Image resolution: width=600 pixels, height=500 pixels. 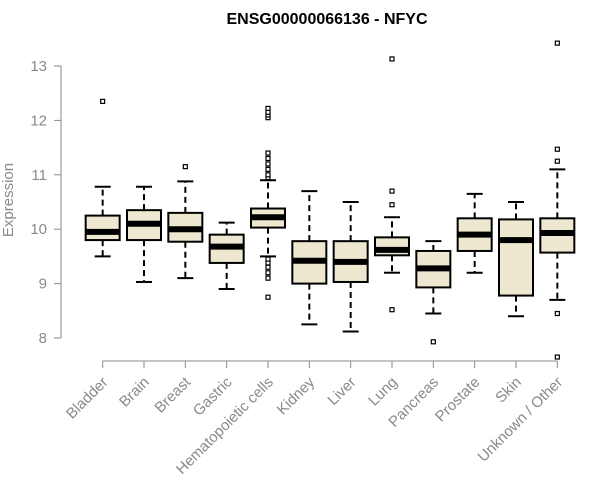 I want to click on y-tick-label: 10, so click(x=38, y=229).